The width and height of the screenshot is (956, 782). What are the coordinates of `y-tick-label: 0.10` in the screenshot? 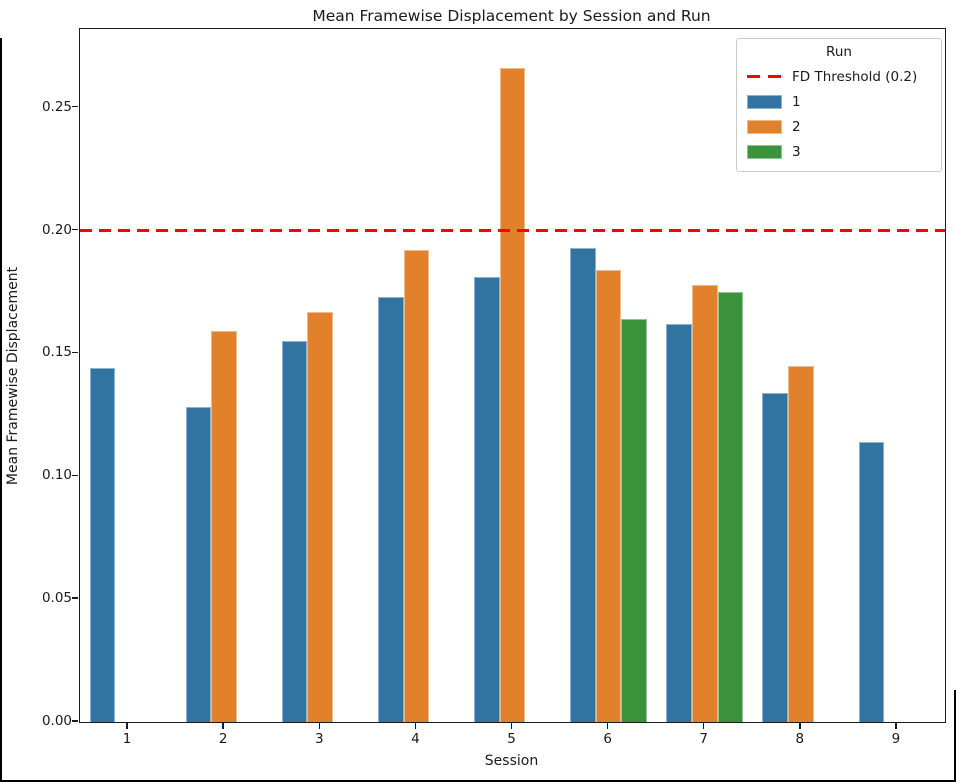 It's located at (56, 475).